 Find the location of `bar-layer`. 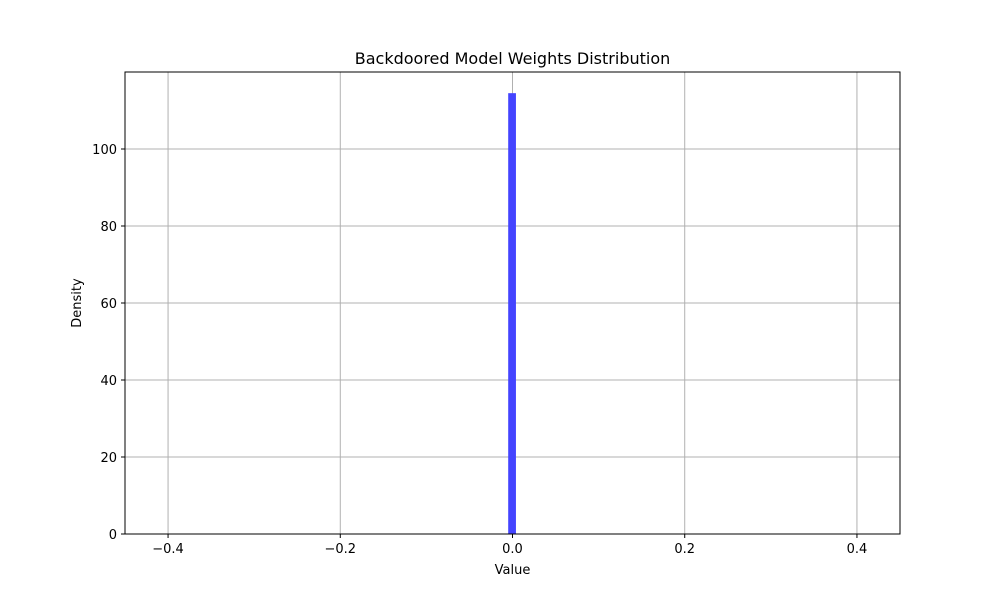

bar-layer is located at coordinates (512, 314).